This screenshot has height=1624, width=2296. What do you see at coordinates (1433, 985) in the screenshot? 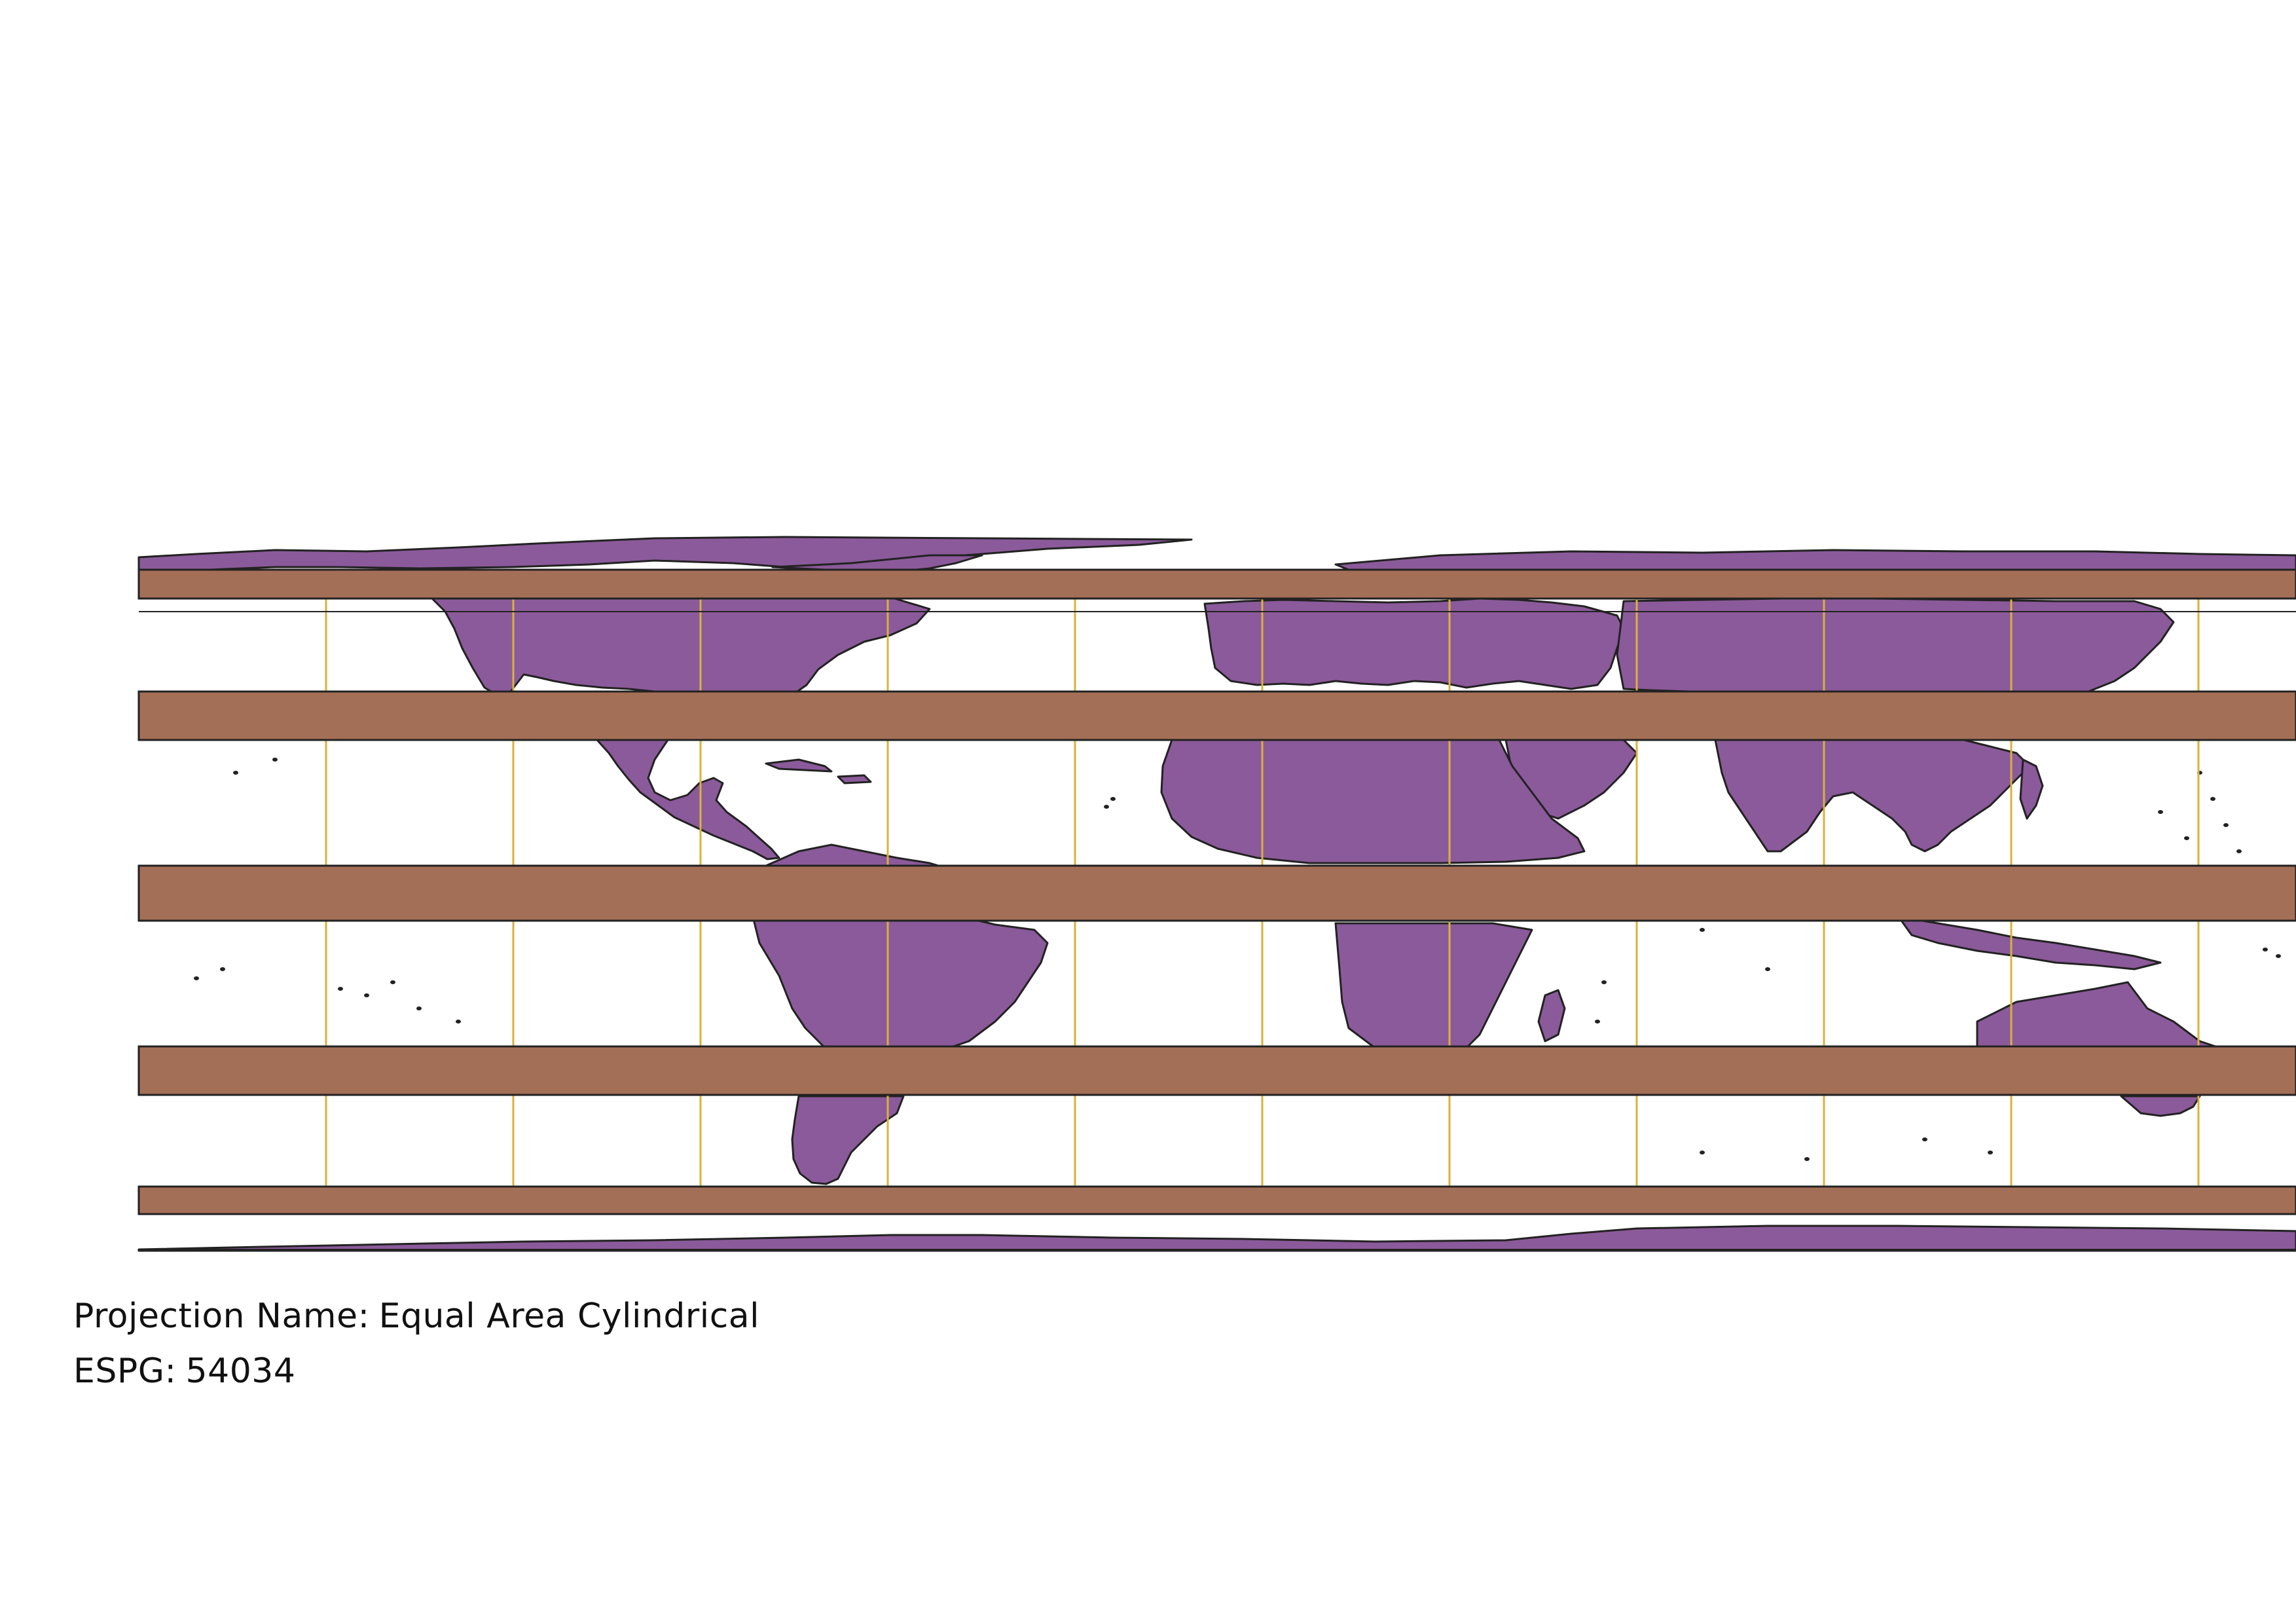
I see `africa-south-landmass` at bounding box center [1433, 985].